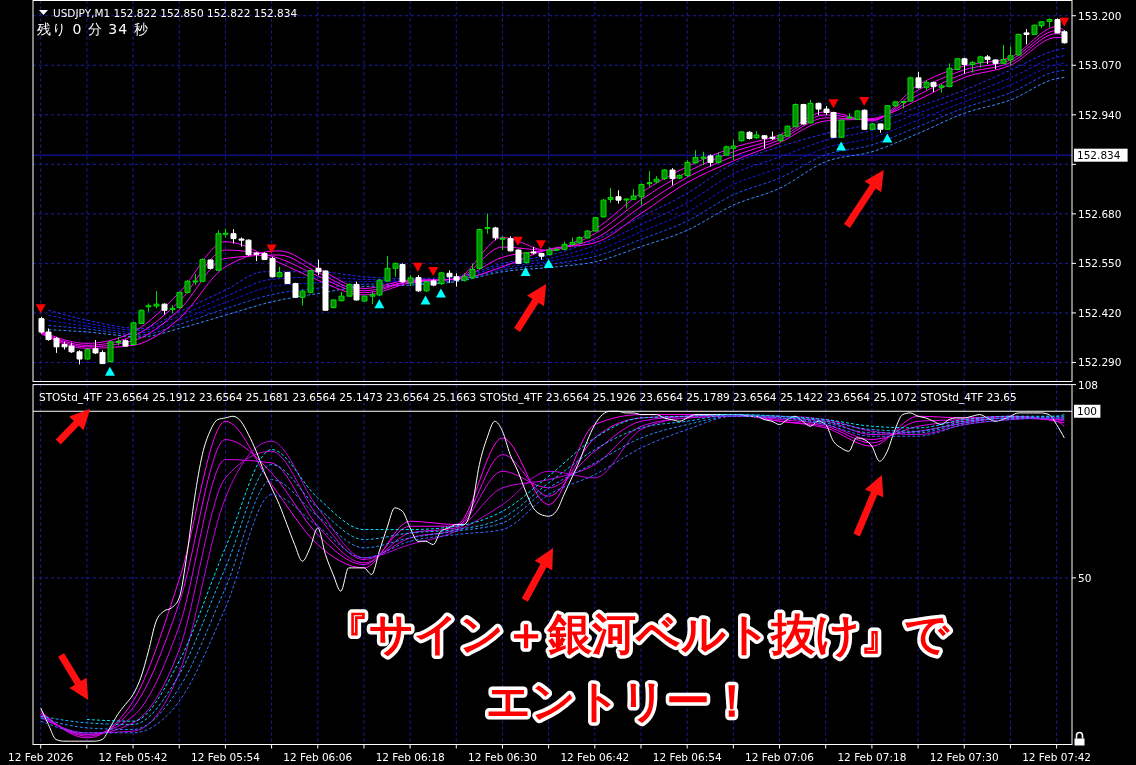  What do you see at coordinates (1100, 362) in the screenshot?
I see `y-tick-label: 152.290` at bounding box center [1100, 362].